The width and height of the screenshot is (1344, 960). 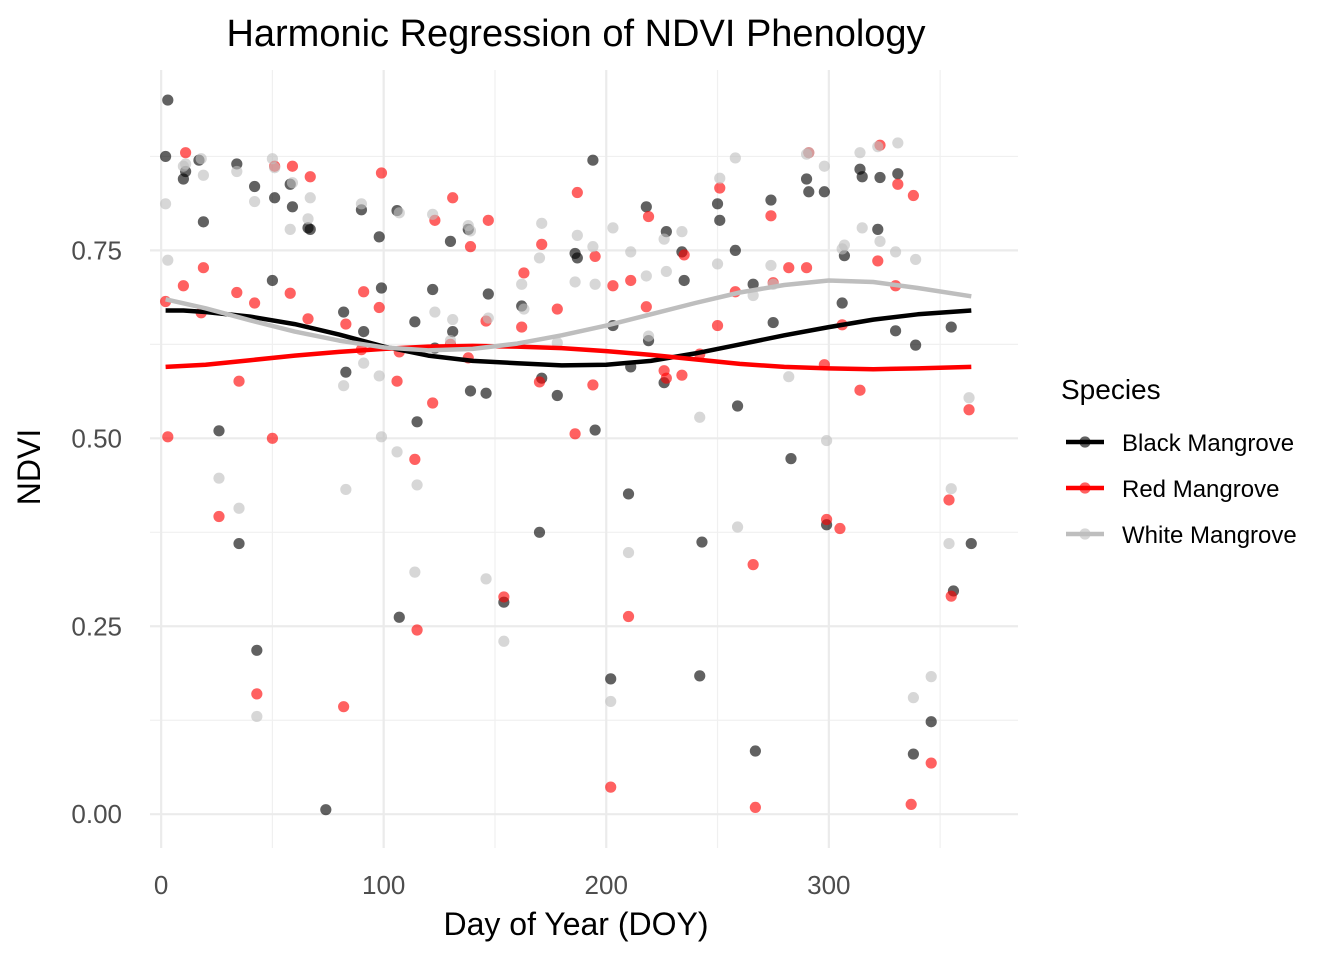 I want to click on y-tick-label: 0.00, so click(x=96, y=814).